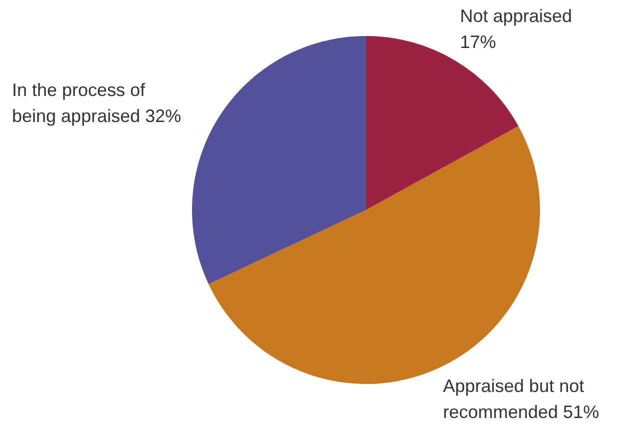 This screenshot has width=625, height=425. I want to click on slice-label: Not appraised, so click(516, 16).